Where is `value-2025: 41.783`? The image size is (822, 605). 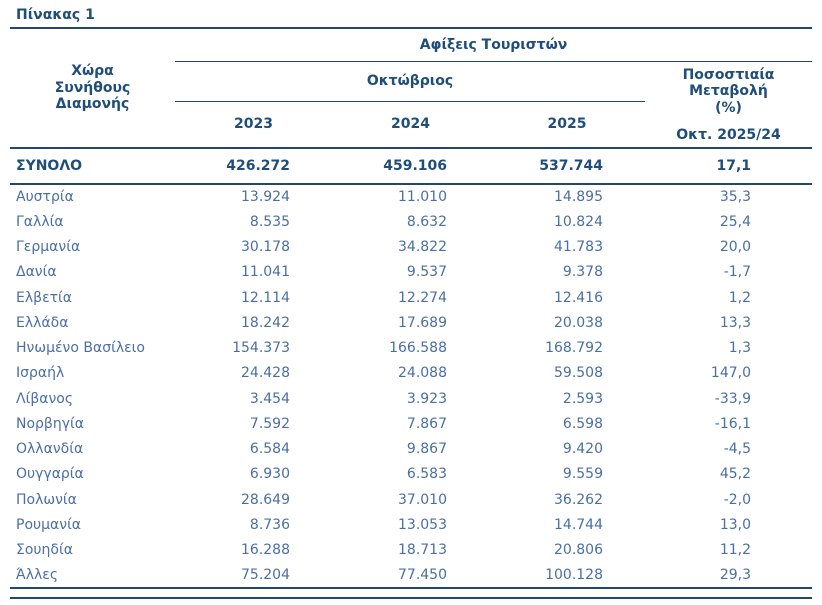
value-2025: 41.783 is located at coordinates (578, 247).